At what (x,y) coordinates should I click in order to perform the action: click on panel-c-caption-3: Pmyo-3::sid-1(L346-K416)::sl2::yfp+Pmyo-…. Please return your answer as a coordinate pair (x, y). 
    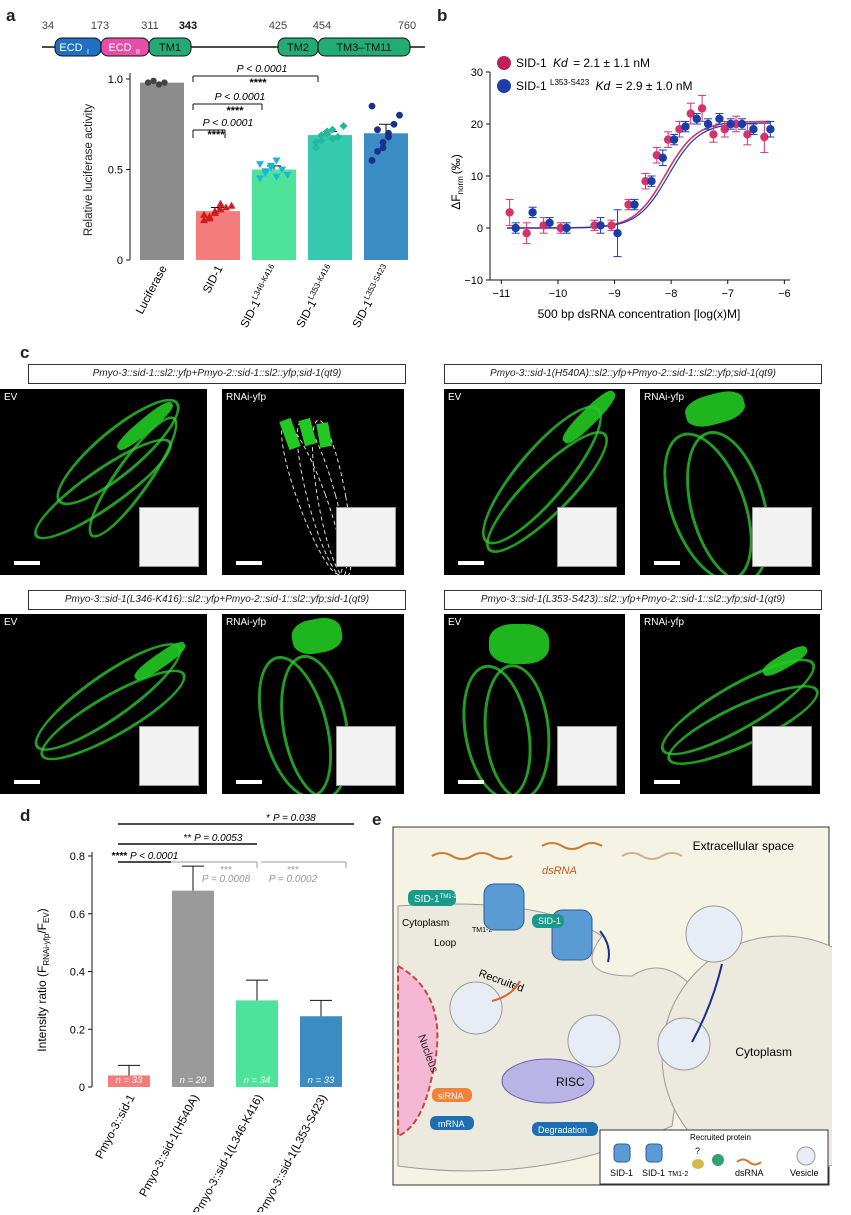
    Looking at the image, I should click on (217, 600).